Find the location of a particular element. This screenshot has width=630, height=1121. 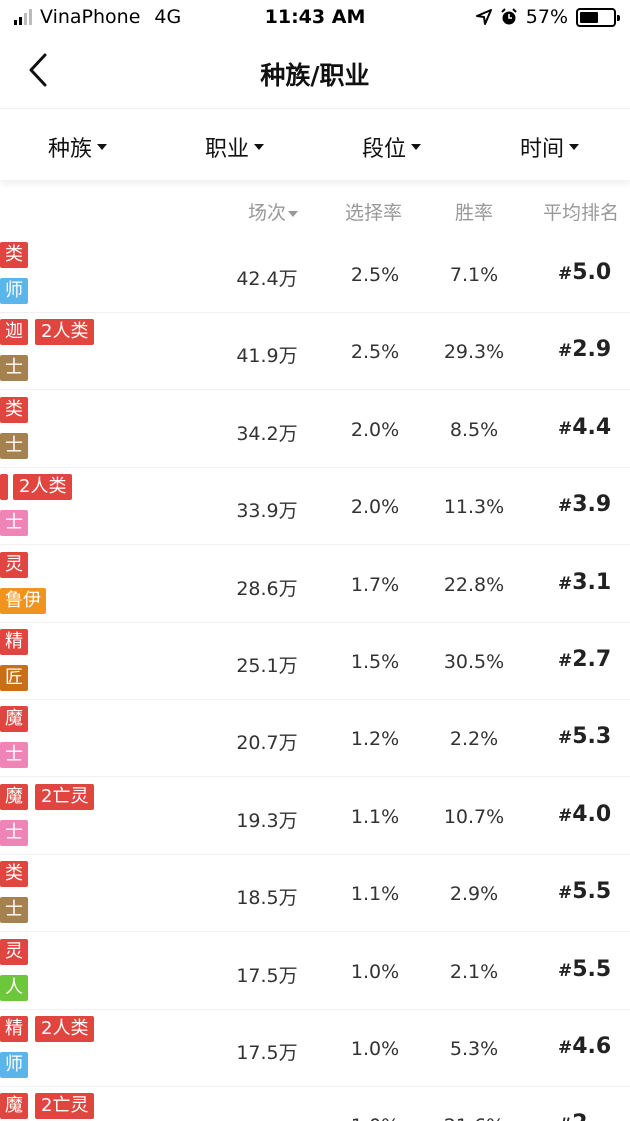

win-rate-value: 2.2% is located at coordinates (474, 739).